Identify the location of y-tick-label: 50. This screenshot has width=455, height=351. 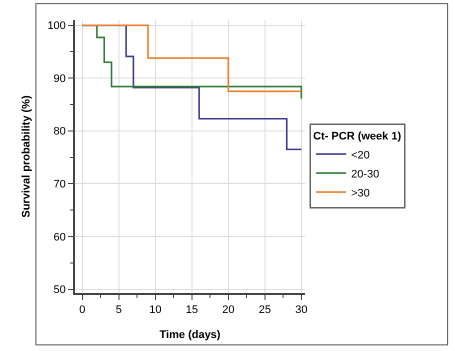
(60, 290).